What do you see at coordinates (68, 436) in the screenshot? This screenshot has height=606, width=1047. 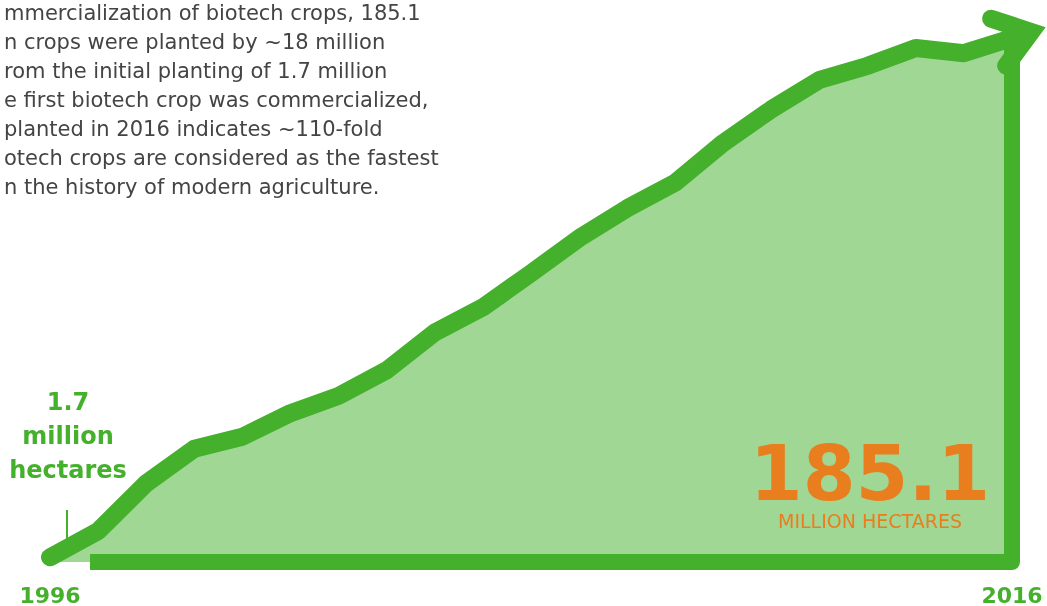 I see `annotation: 1.7 million hectares` at bounding box center [68, 436].